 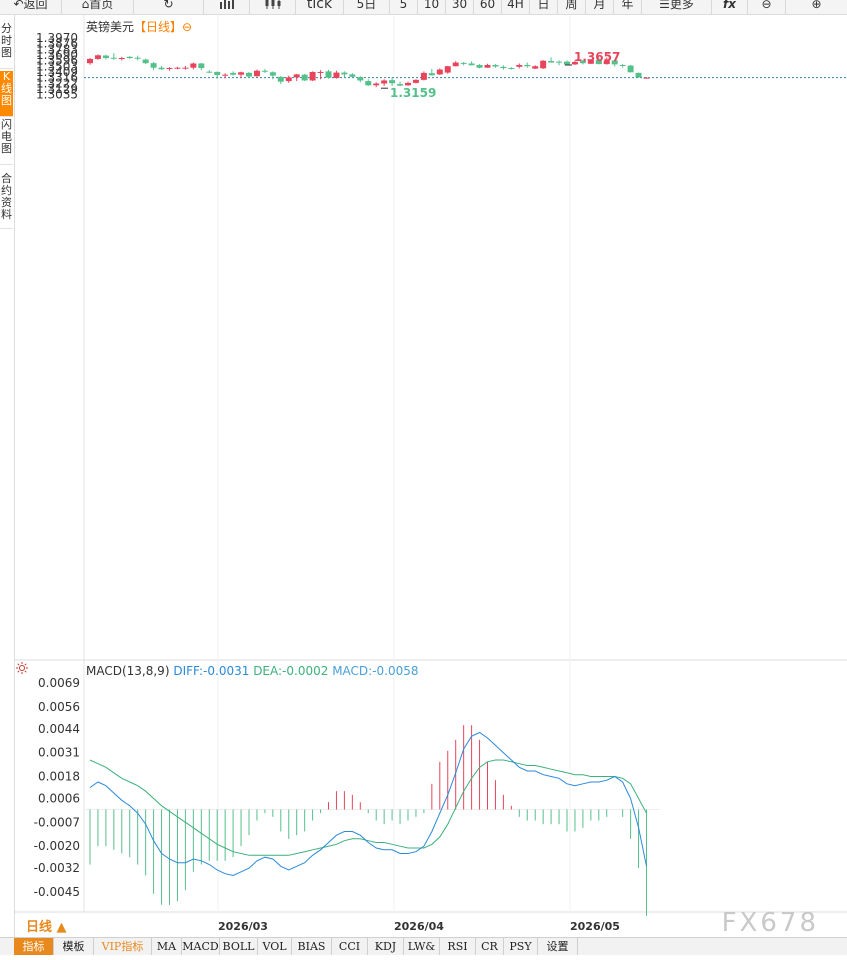 I want to click on macd-tick-label: 0.0006, so click(x=59, y=799).